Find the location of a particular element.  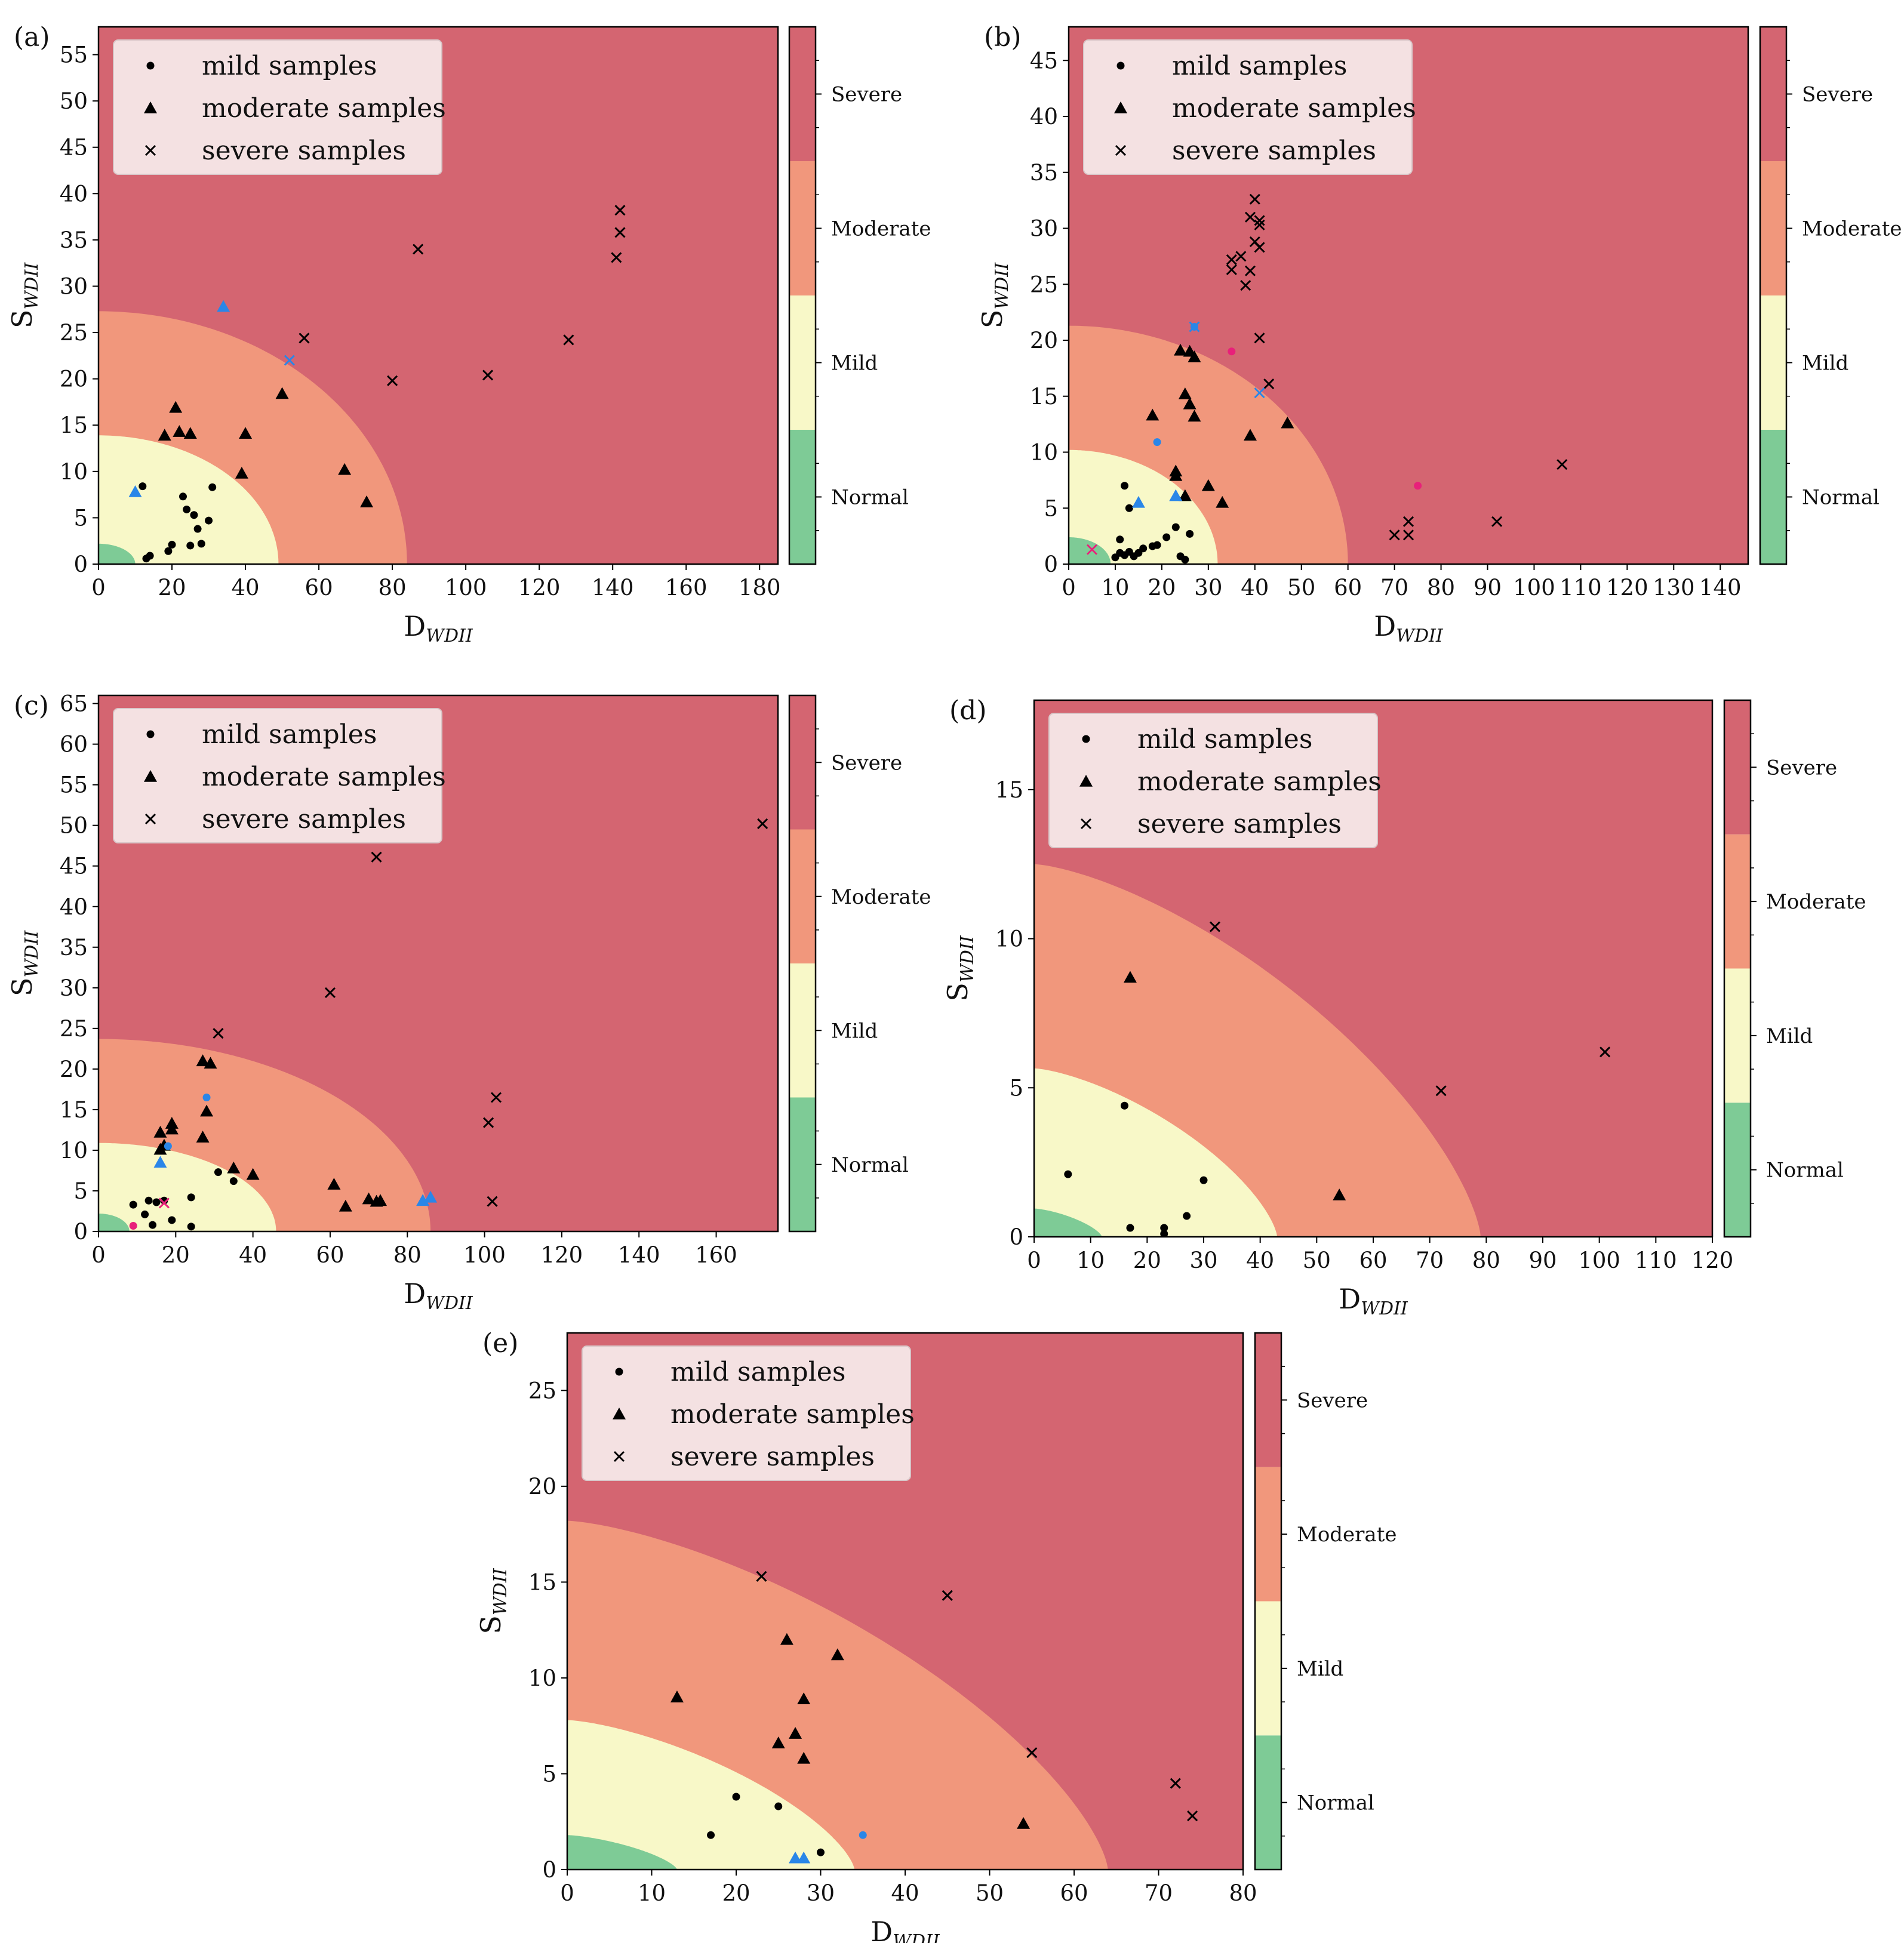

y-tick-label: 25 is located at coordinates (74, 333).